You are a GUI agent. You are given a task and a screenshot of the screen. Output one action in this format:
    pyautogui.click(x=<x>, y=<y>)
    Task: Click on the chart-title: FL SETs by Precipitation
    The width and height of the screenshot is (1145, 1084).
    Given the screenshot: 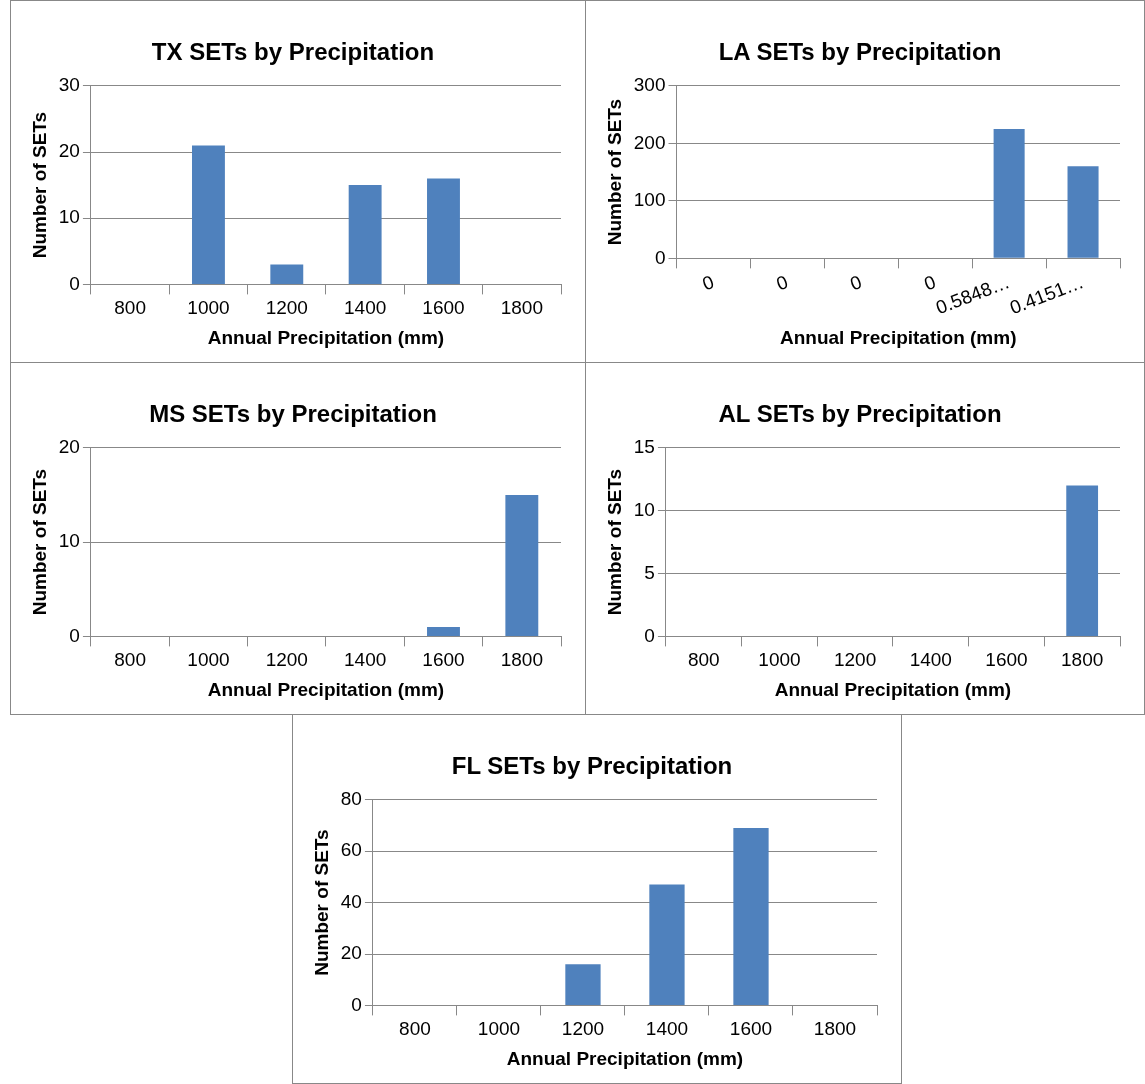 What is the action you would take?
    pyautogui.click(x=592, y=766)
    